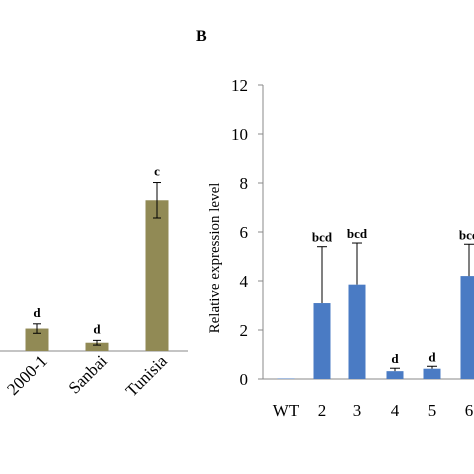 This screenshot has height=474, width=474. What do you see at coordinates (157, 171) in the screenshot?
I see `left-sig-label-tunisia: c` at bounding box center [157, 171].